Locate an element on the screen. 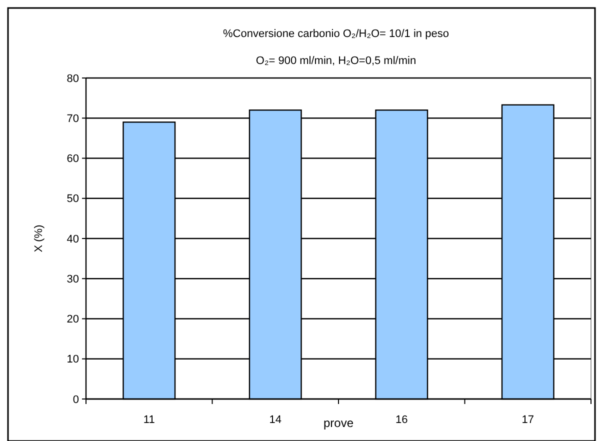 The width and height of the screenshot is (597, 441). chart-subtitle: O₂= 900 ml/min, H₂O=0,5 ml/min is located at coordinates (336, 61).